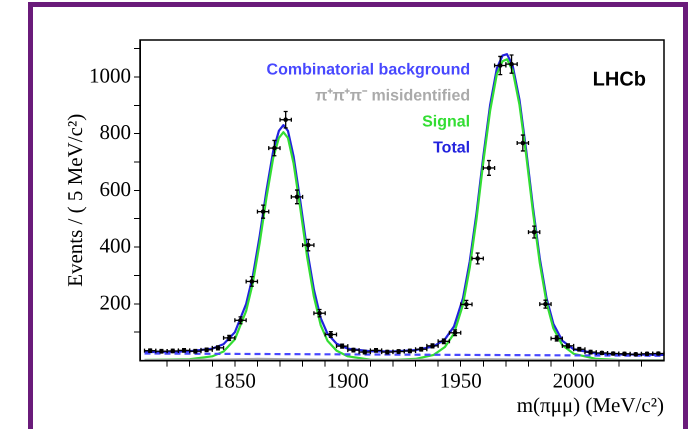  I want to click on x-tick-label: 1850, so click(235, 380).